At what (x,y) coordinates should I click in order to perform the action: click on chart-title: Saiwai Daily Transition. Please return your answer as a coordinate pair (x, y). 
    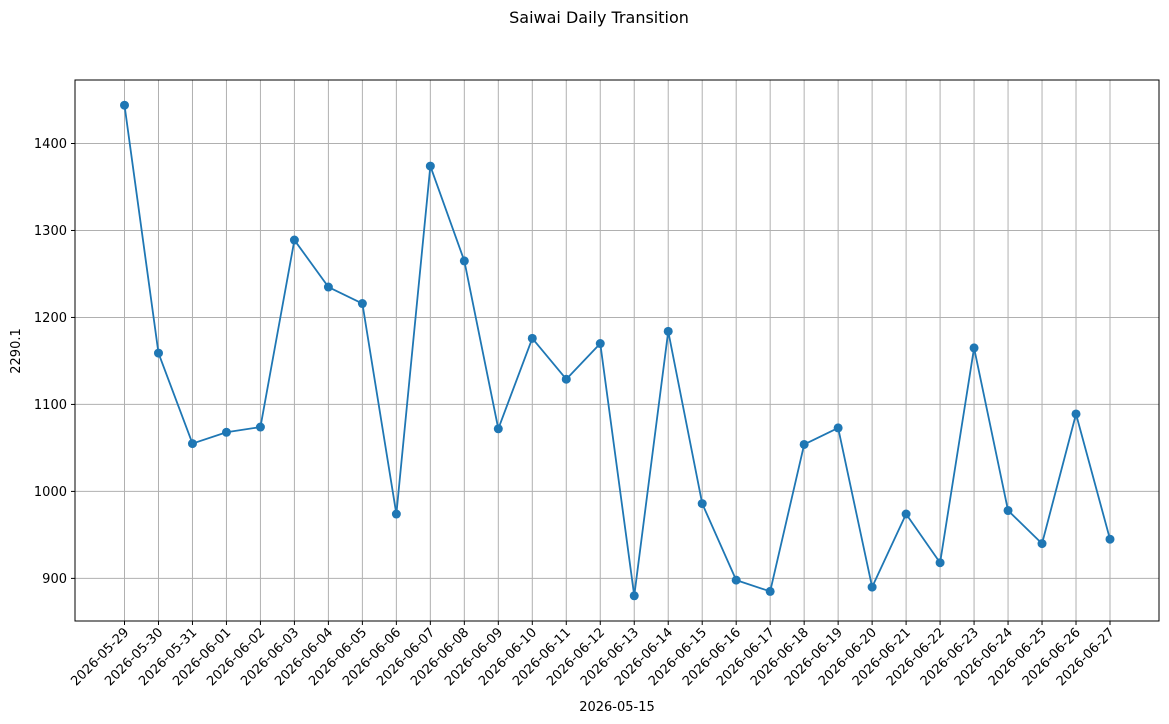
    Looking at the image, I should click on (599, 17).